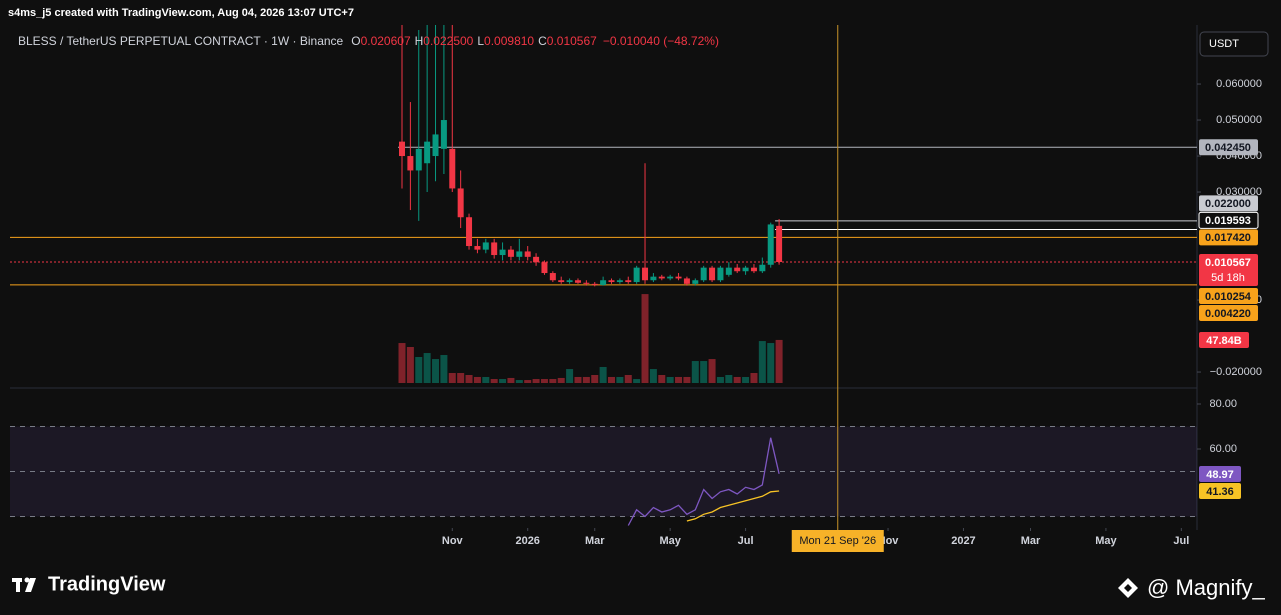 The width and height of the screenshot is (1281, 615). What do you see at coordinates (542, 41) in the screenshot?
I see `ohlc-key: C` at bounding box center [542, 41].